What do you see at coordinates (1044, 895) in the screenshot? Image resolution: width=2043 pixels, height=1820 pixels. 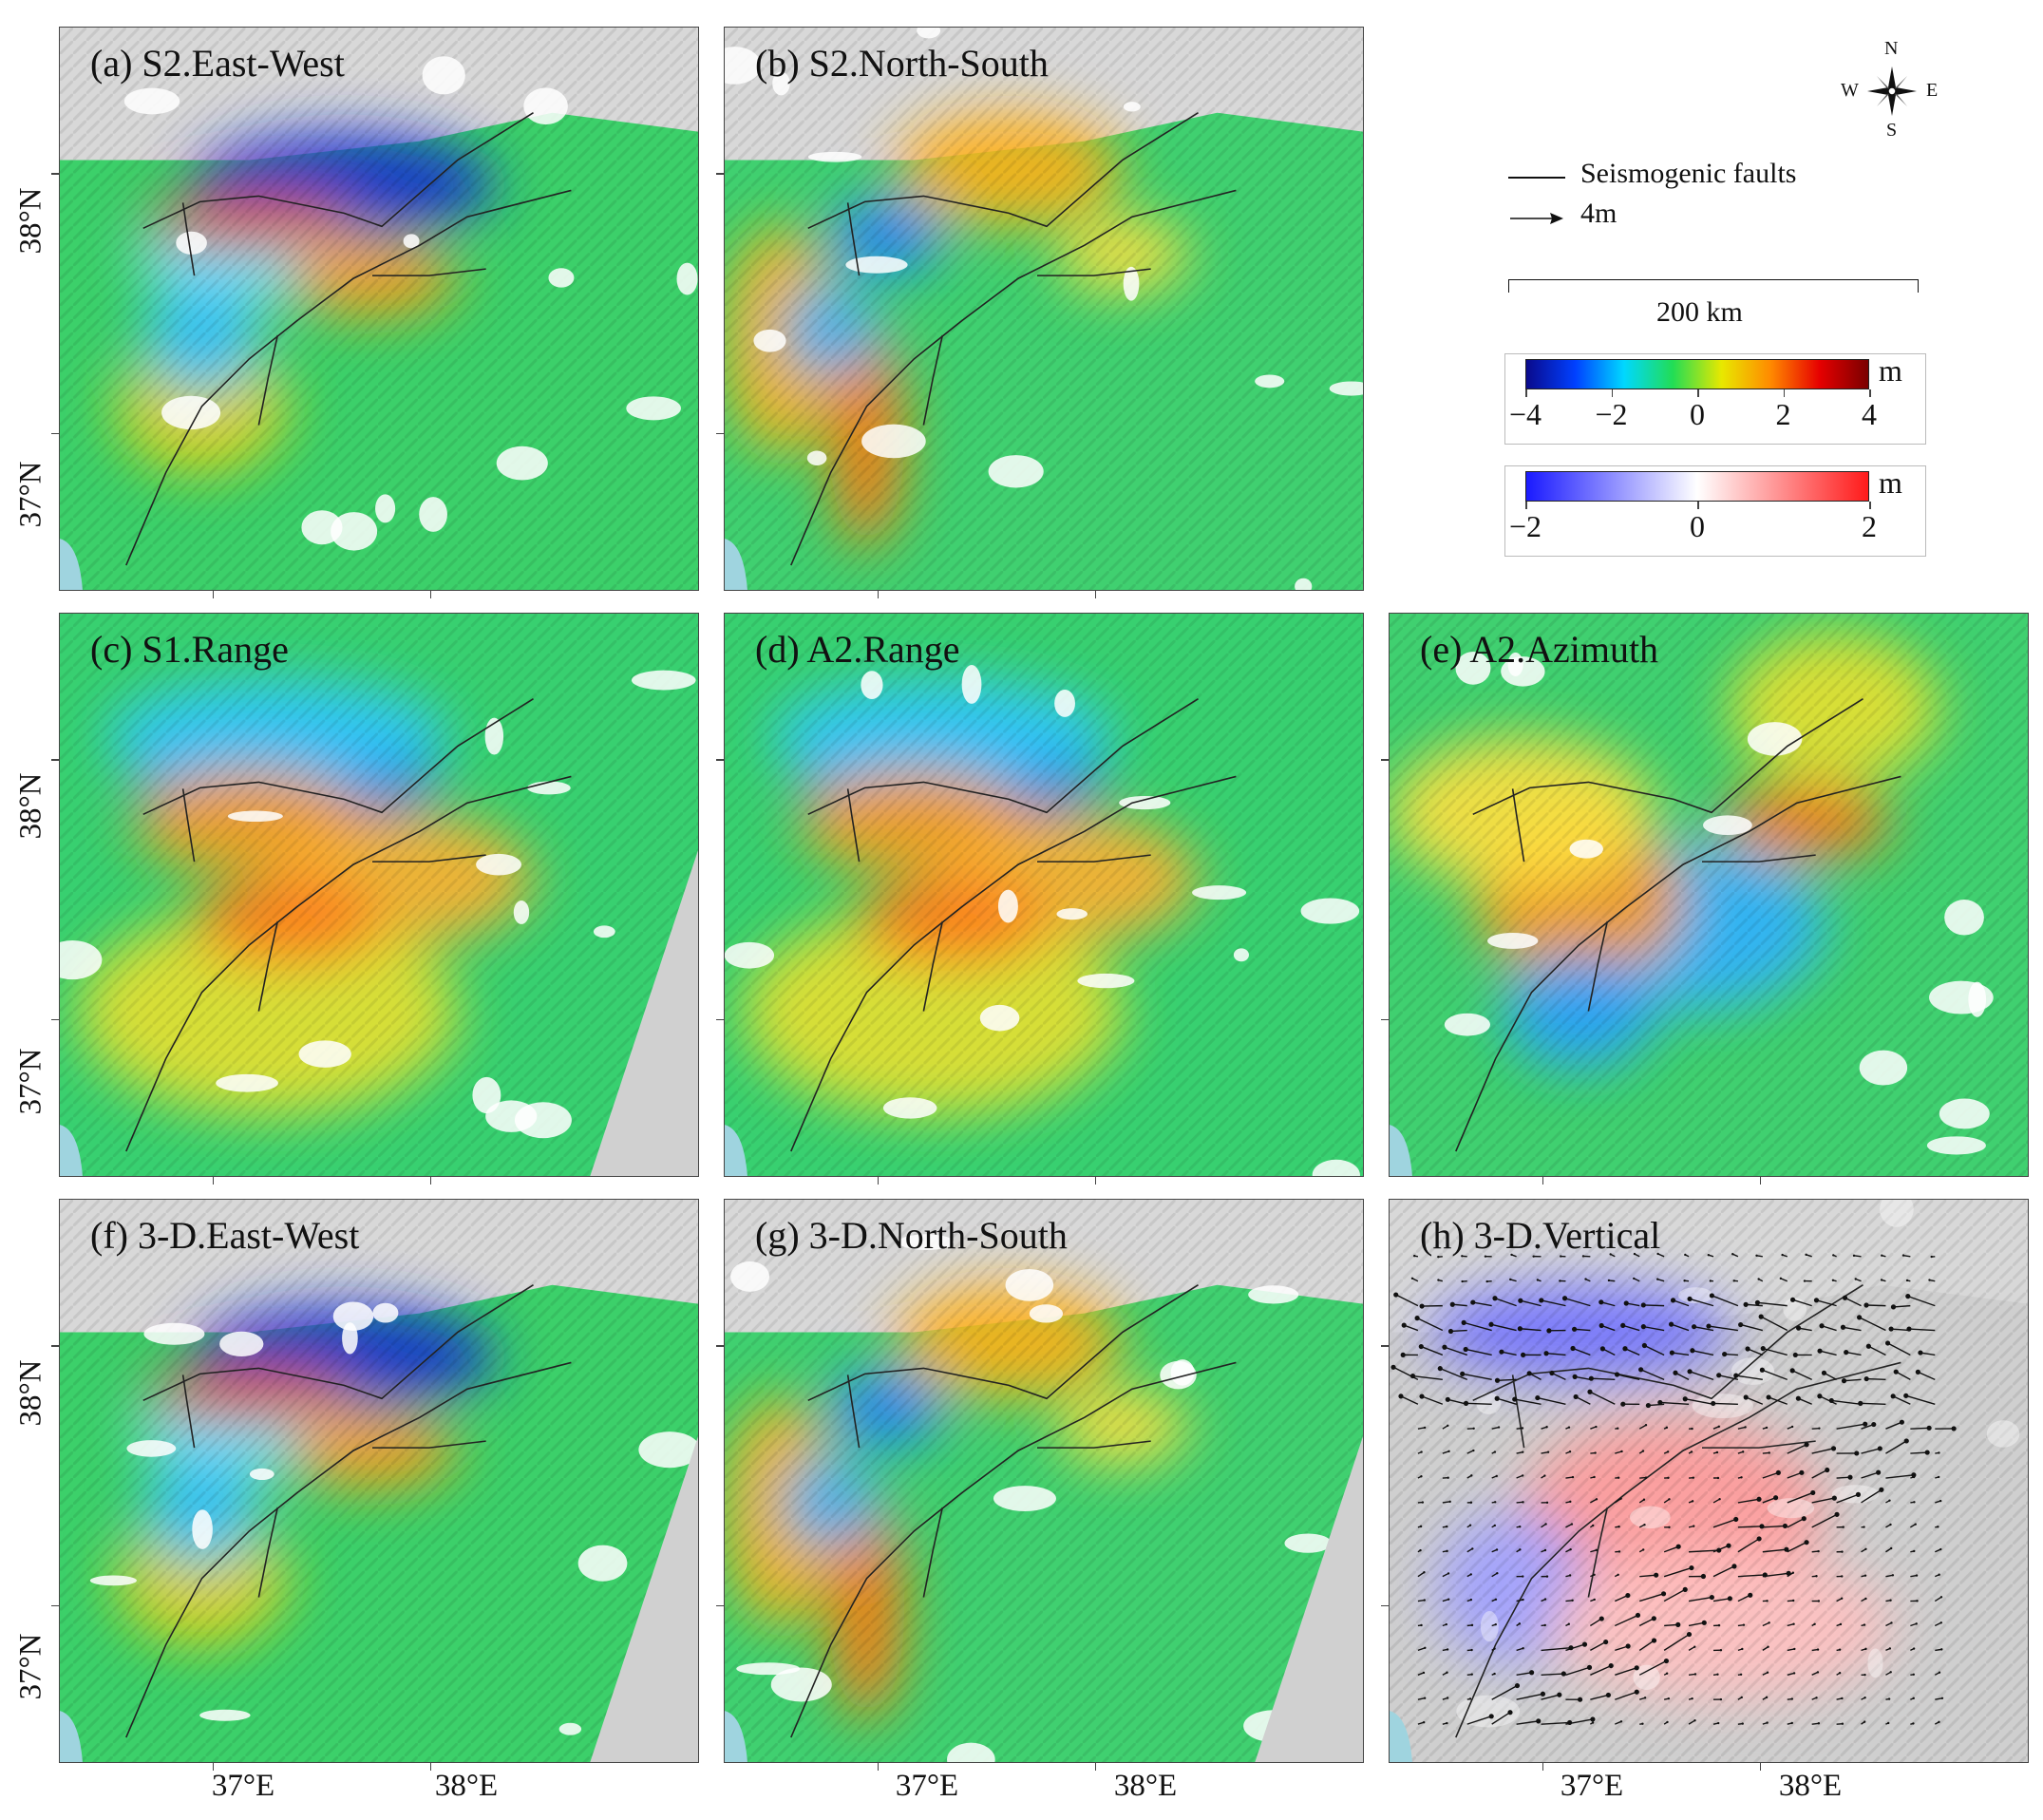 I see `terrain-texture` at bounding box center [1044, 895].